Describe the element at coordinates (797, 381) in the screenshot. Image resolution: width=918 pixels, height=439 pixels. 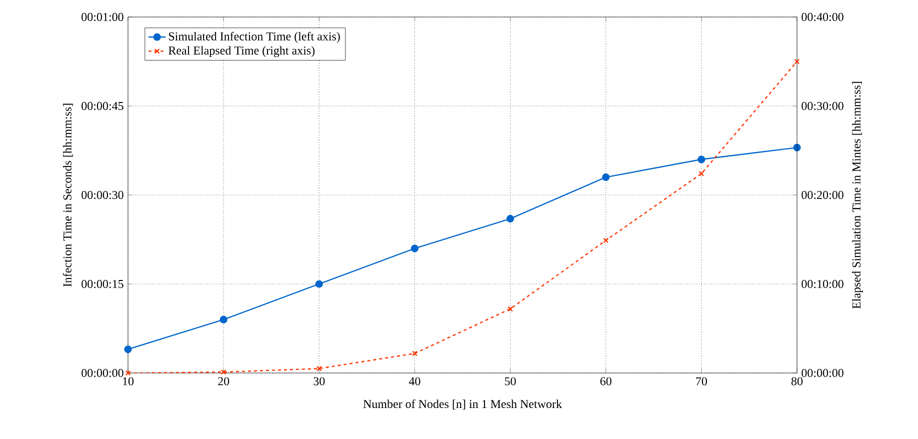
I see `x-tick-label: 80` at that location.